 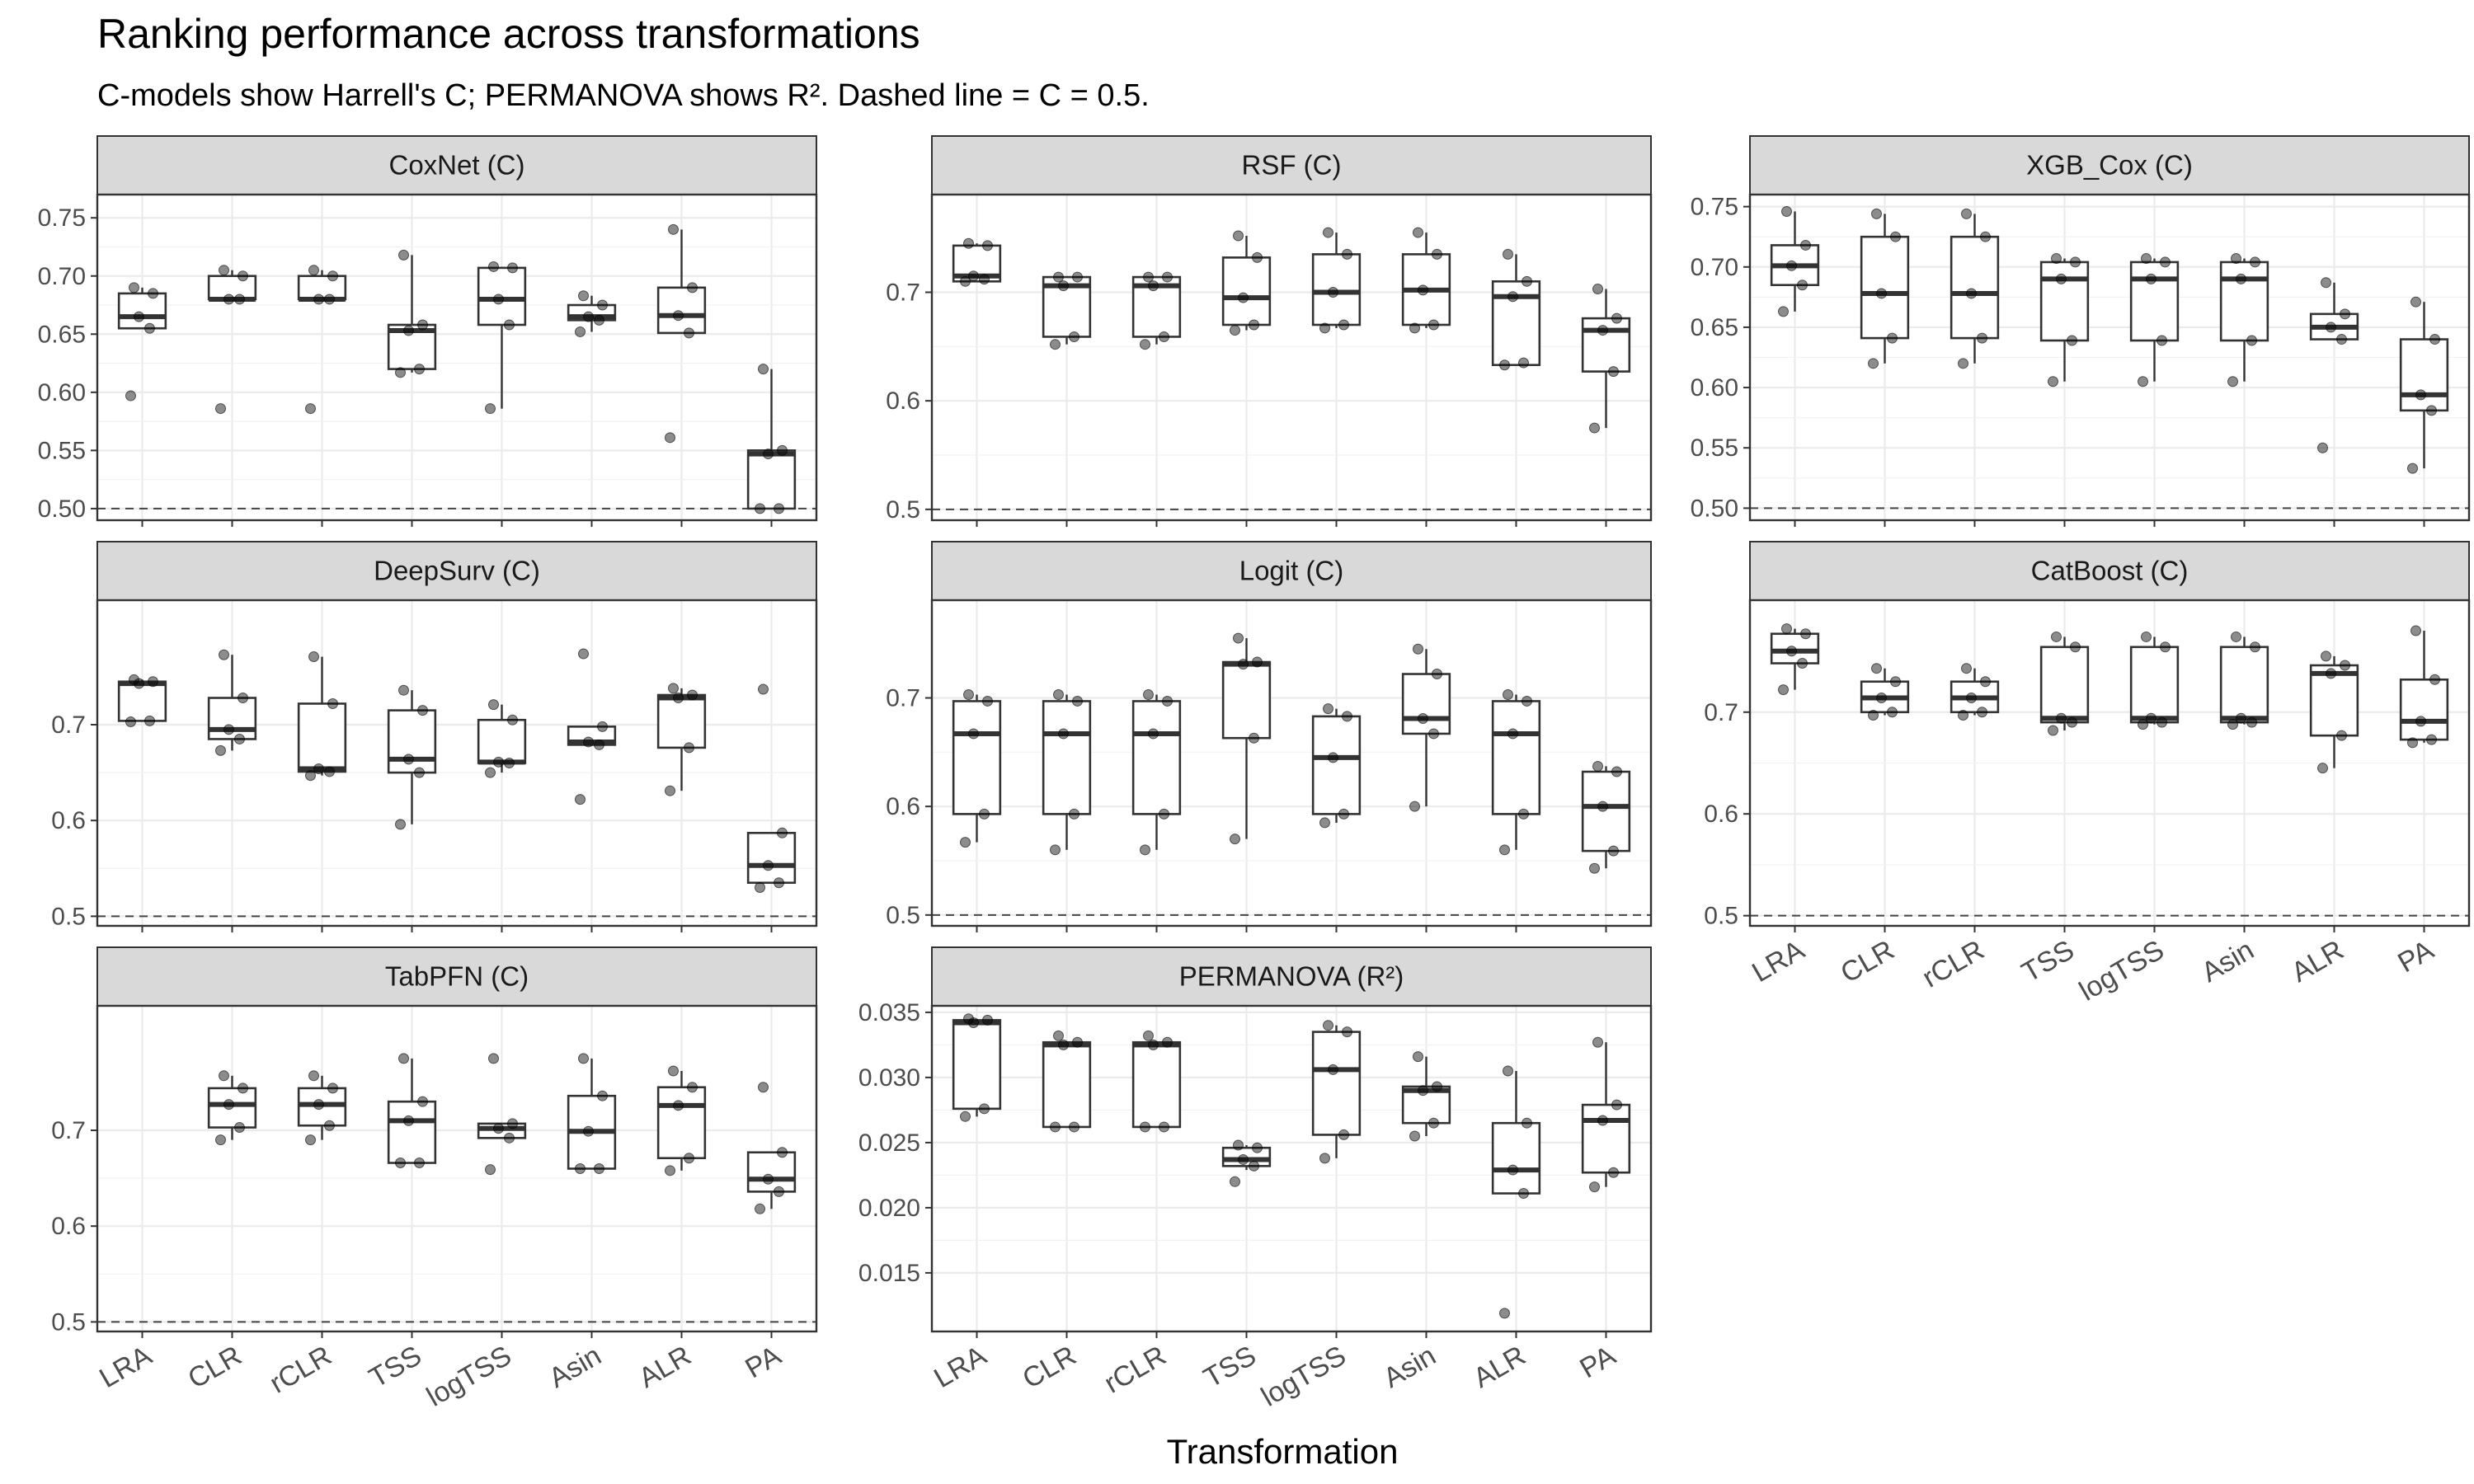 I want to click on y-tick-label: 0.7, so click(x=903, y=293).